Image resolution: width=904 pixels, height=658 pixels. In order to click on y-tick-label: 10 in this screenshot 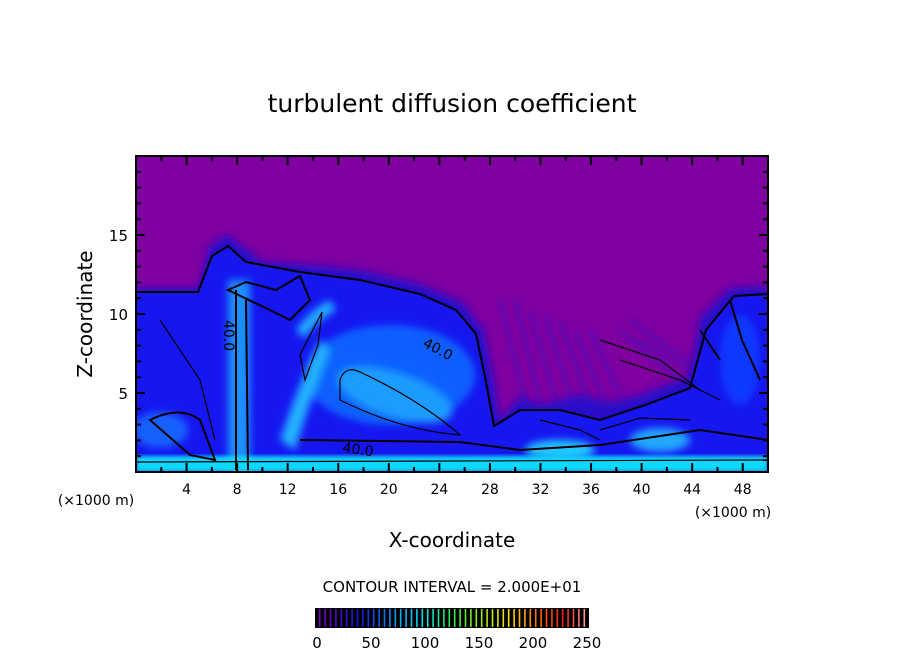, I will do `click(118, 315)`.